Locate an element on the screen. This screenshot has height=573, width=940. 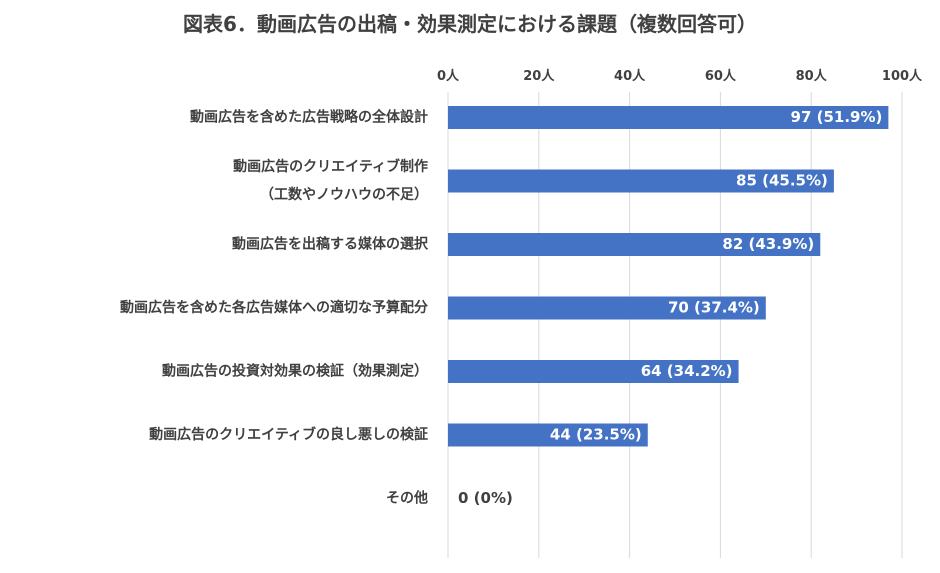
chart-title: 図表6．動画広告の出稿・効果測定における課題（複数回答可） is located at coordinates (470, 24).